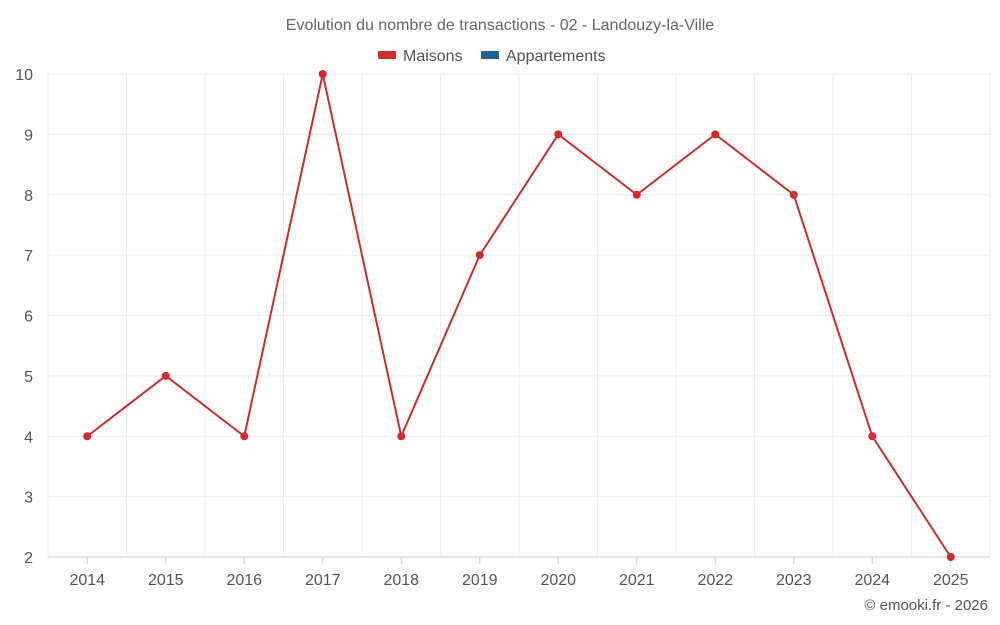 The height and width of the screenshot is (625, 1000). Describe the element at coordinates (28, 135) in the screenshot. I see `y-tick-label: 9` at that location.